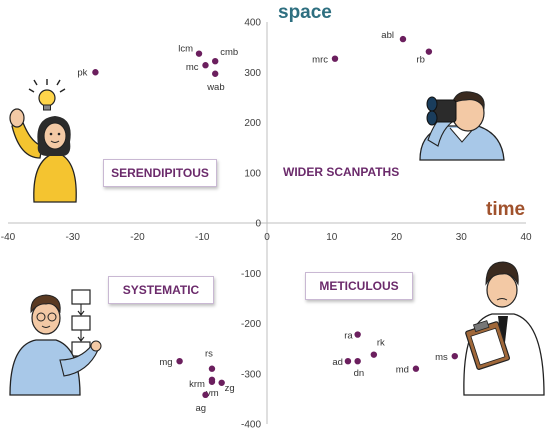 The image size is (550, 433). What do you see at coordinates (251, 374) in the screenshot?
I see `y-tick-label: -300` at bounding box center [251, 374].